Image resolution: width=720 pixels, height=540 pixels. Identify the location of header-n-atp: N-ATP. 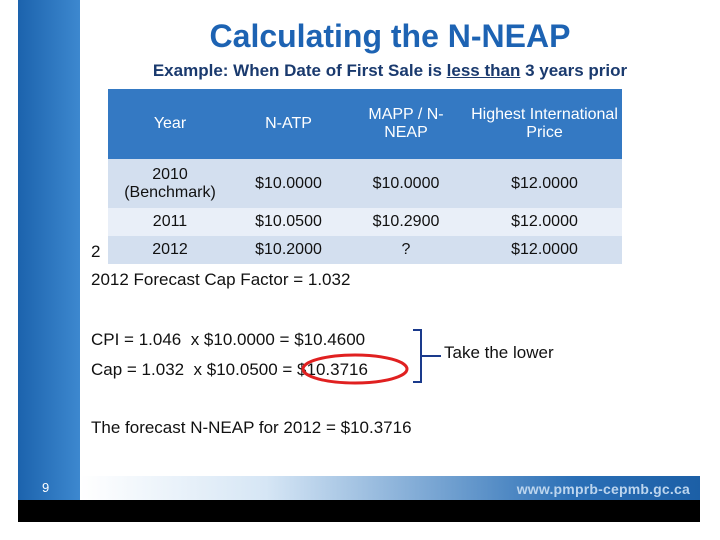
(288, 124).